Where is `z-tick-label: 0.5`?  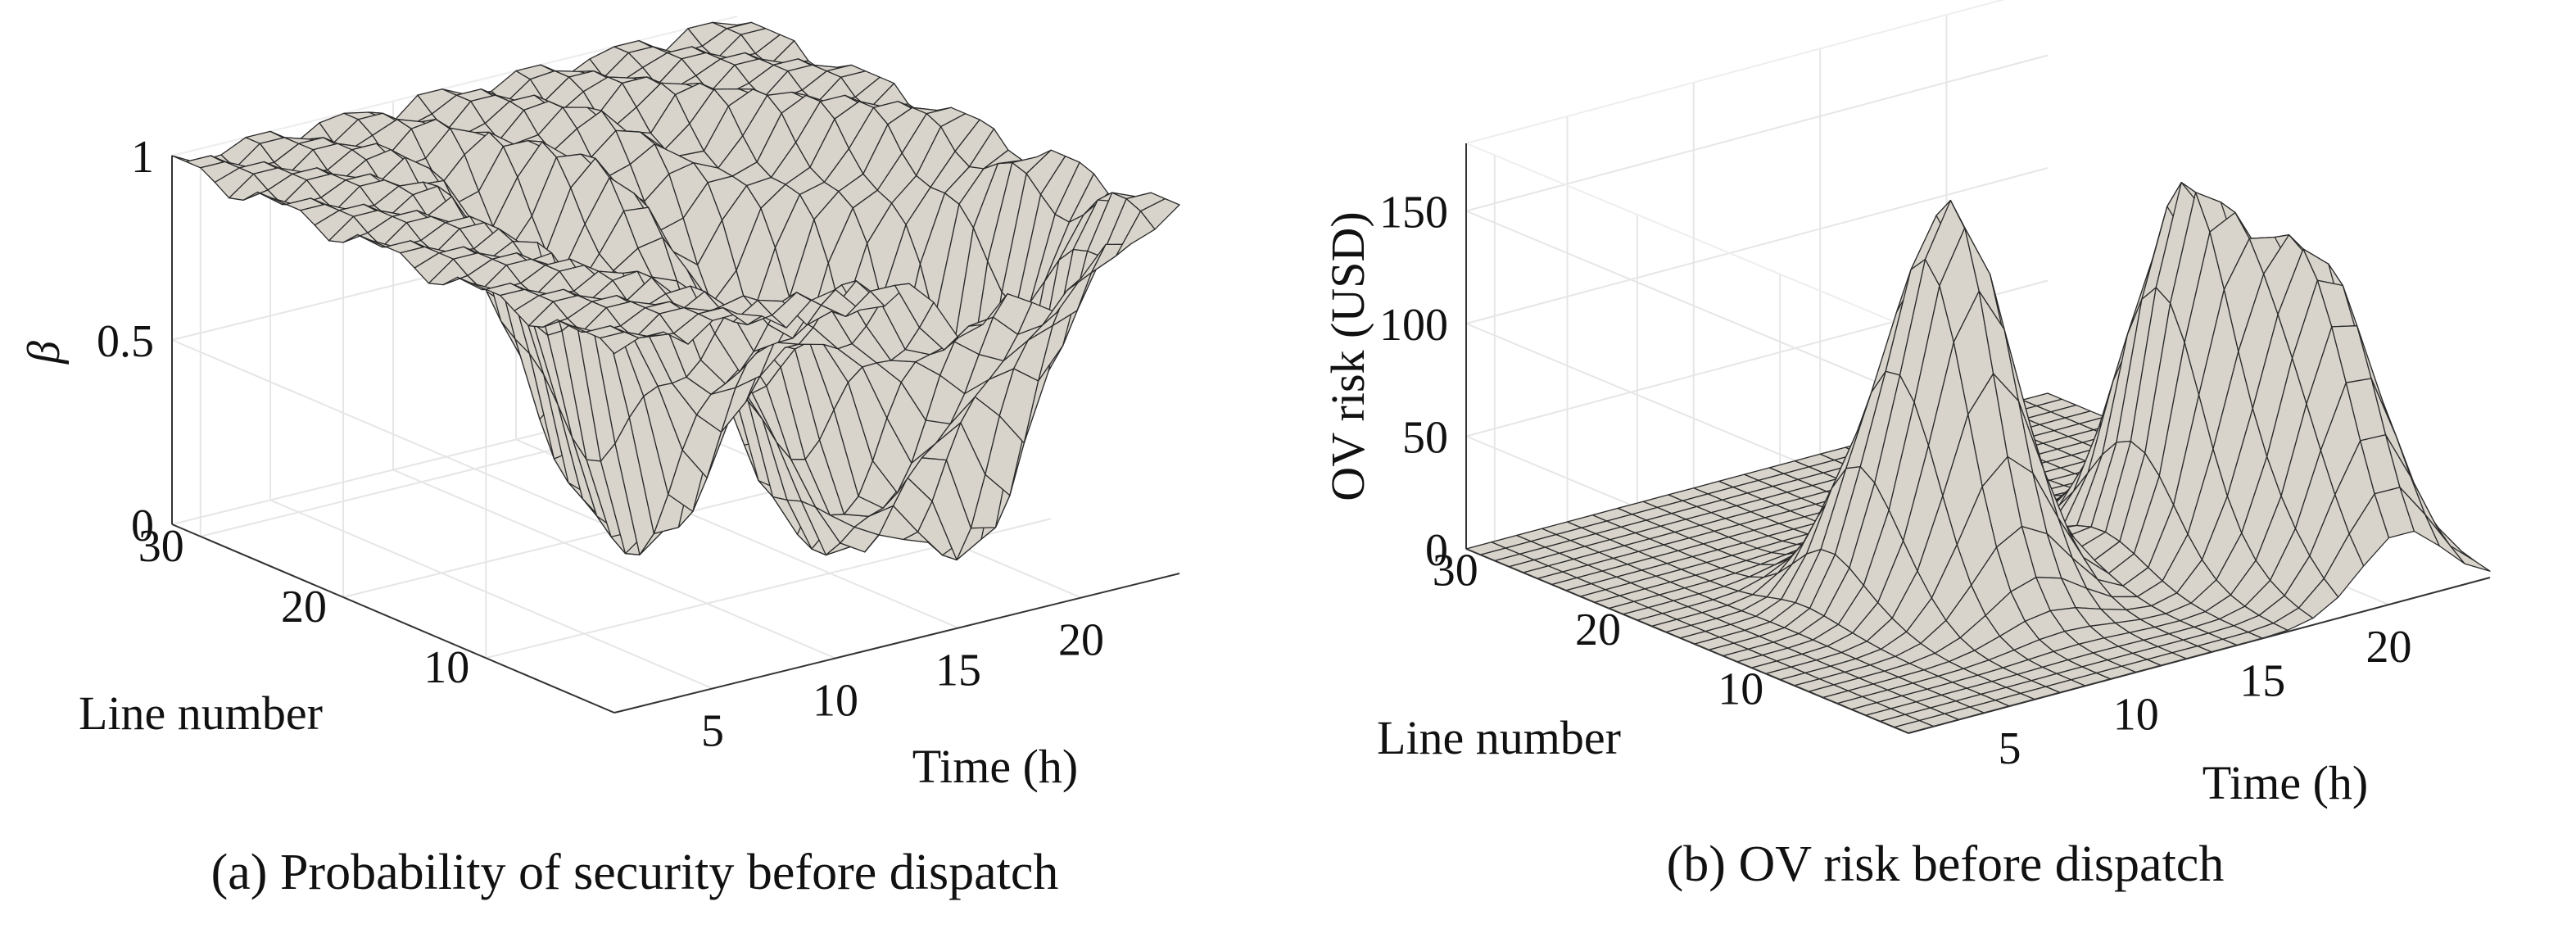
z-tick-label: 0.5 is located at coordinates (125, 341).